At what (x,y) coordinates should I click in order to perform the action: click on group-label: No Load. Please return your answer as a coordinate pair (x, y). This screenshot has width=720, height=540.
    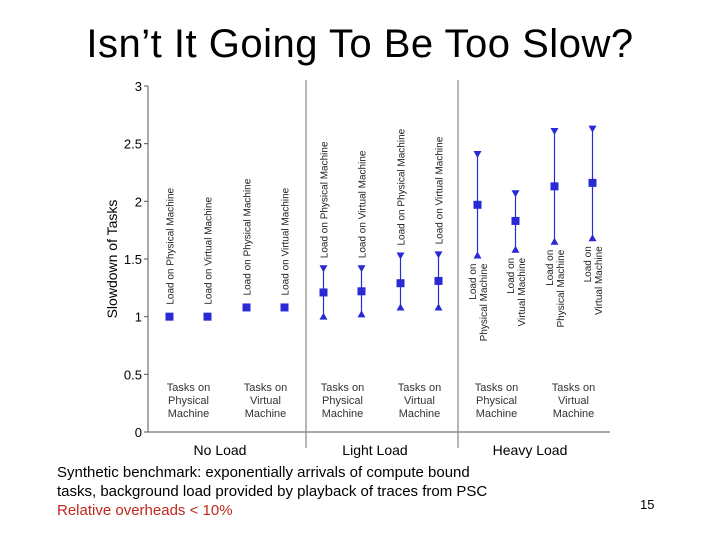
    Looking at the image, I should click on (220, 450).